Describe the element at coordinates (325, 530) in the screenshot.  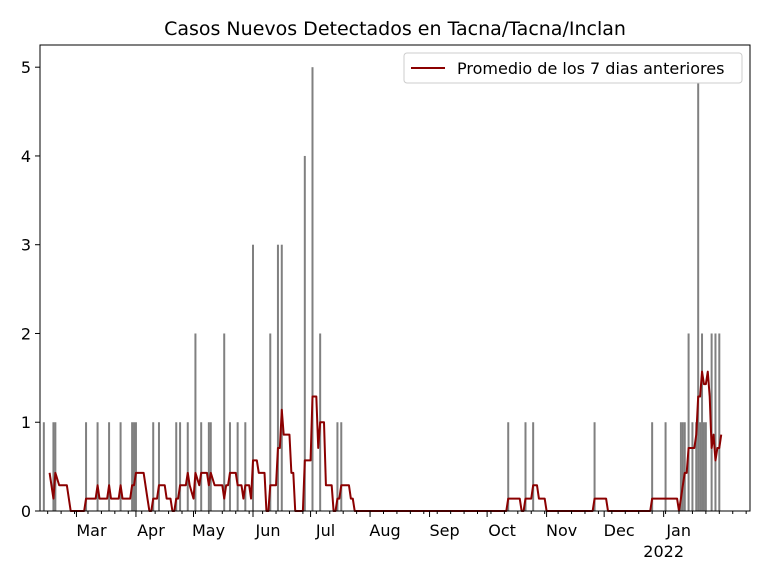
I see `x-tick-label: Jul` at that location.